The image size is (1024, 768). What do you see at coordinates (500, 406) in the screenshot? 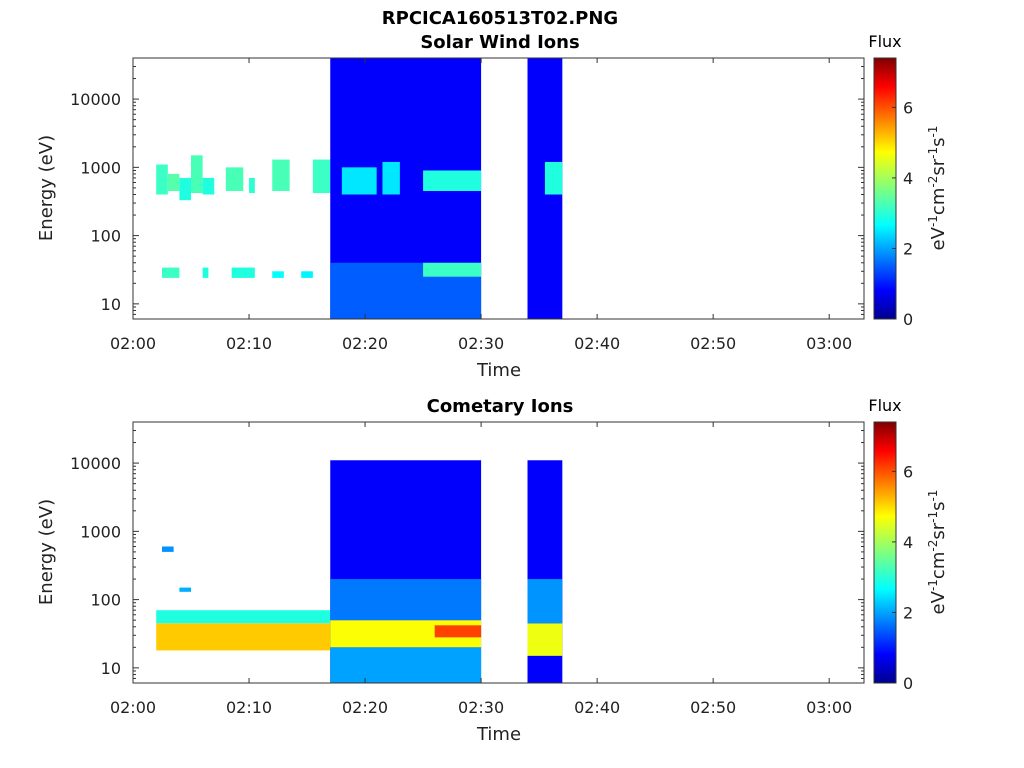
I see `panel-title: Cometary Ions` at bounding box center [500, 406].